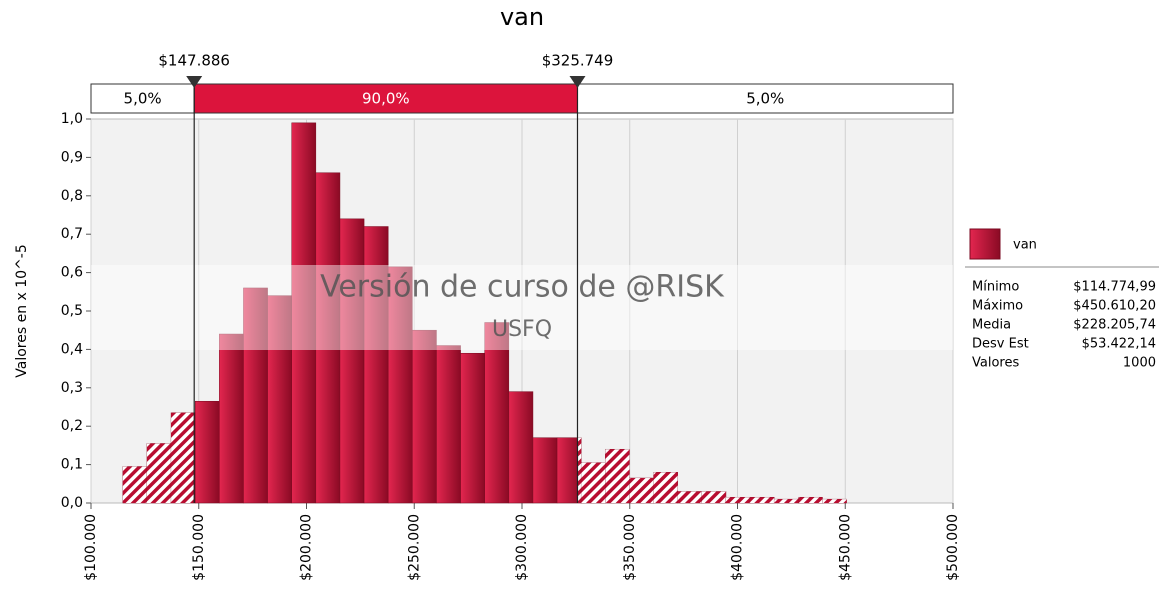  What do you see at coordinates (997, 306) in the screenshot?
I see `stat-label: Máximo` at bounding box center [997, 306].